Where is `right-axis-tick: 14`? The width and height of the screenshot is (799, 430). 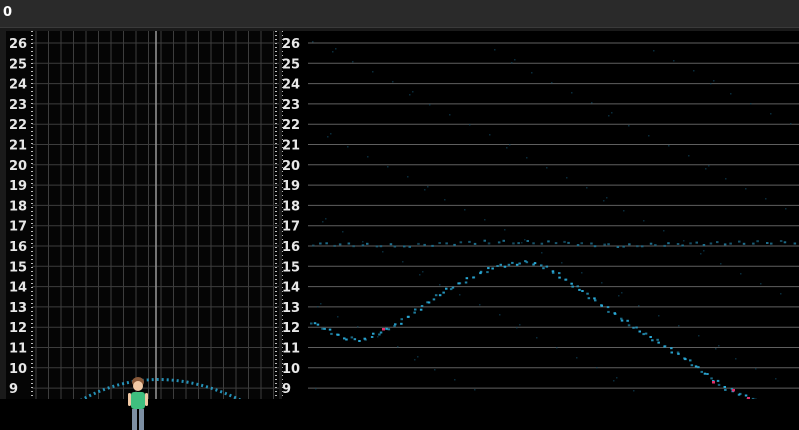 right-axis-tick: 14 is located at coordinates (291, 288).